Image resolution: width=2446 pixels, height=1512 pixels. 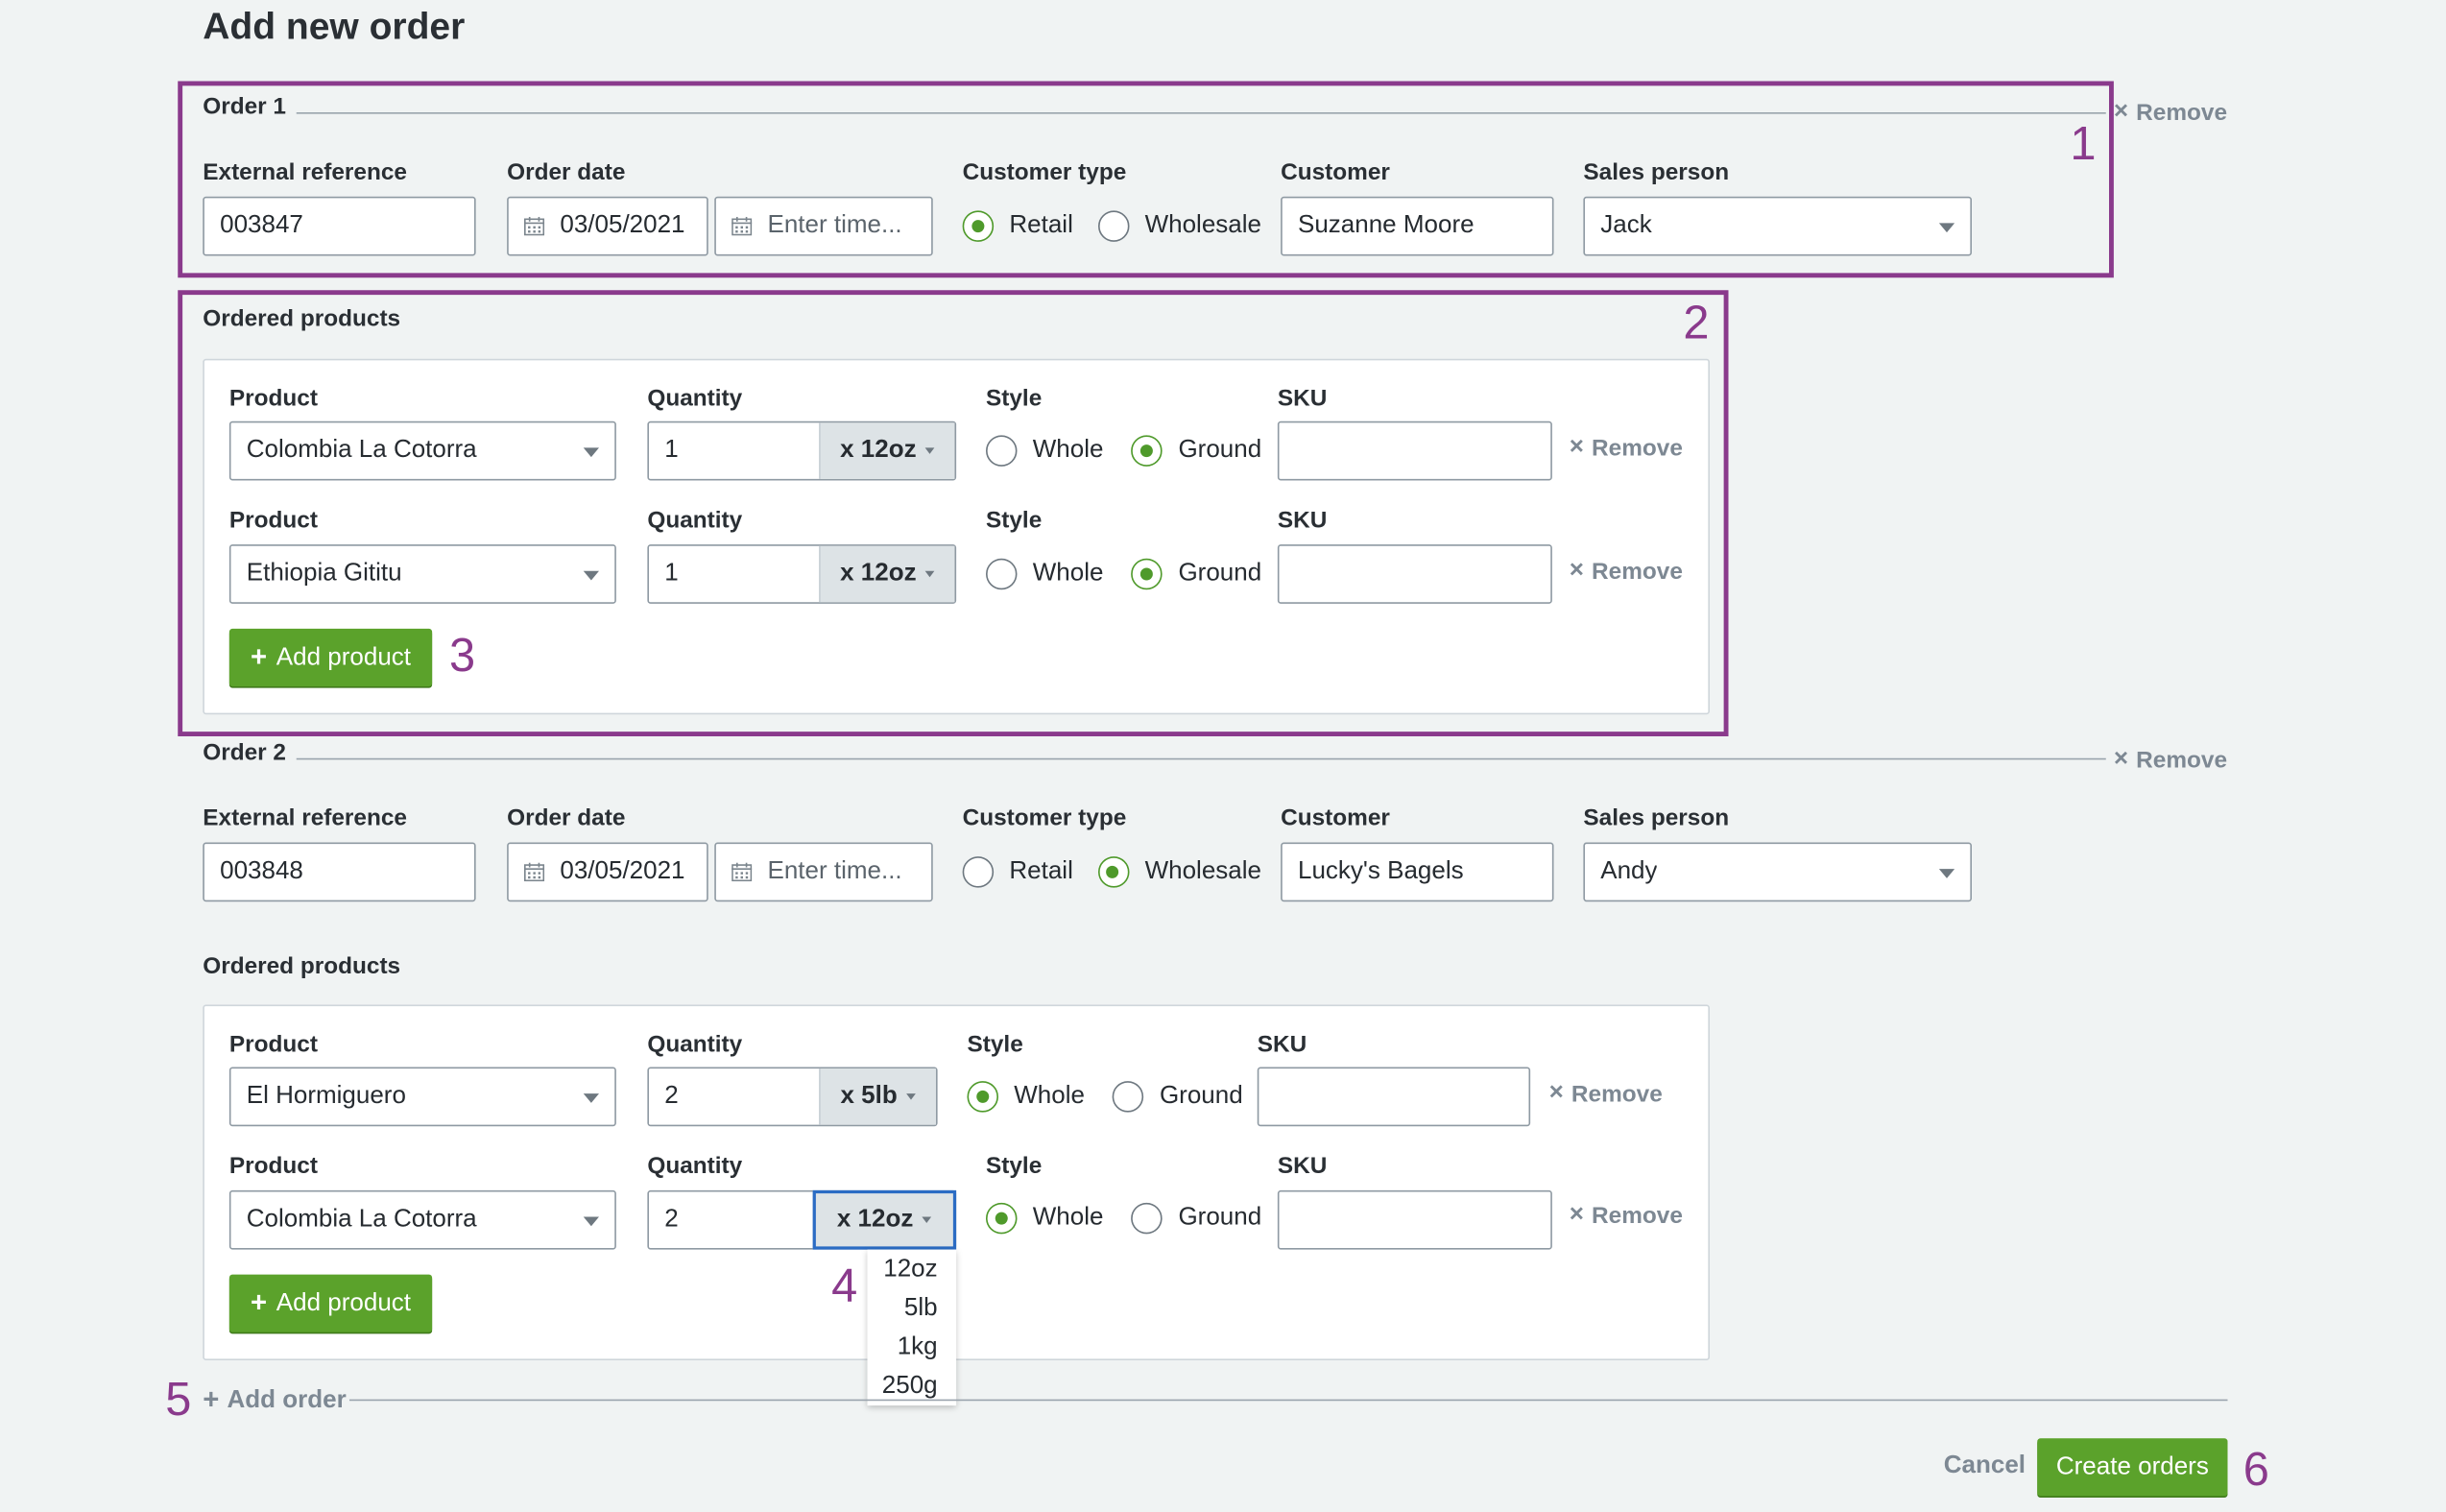 What do you see at coordinates (422, 574) in the screenshot?
I see `product-select: Ethiopia Gititu` at bounding box center [422, 574].